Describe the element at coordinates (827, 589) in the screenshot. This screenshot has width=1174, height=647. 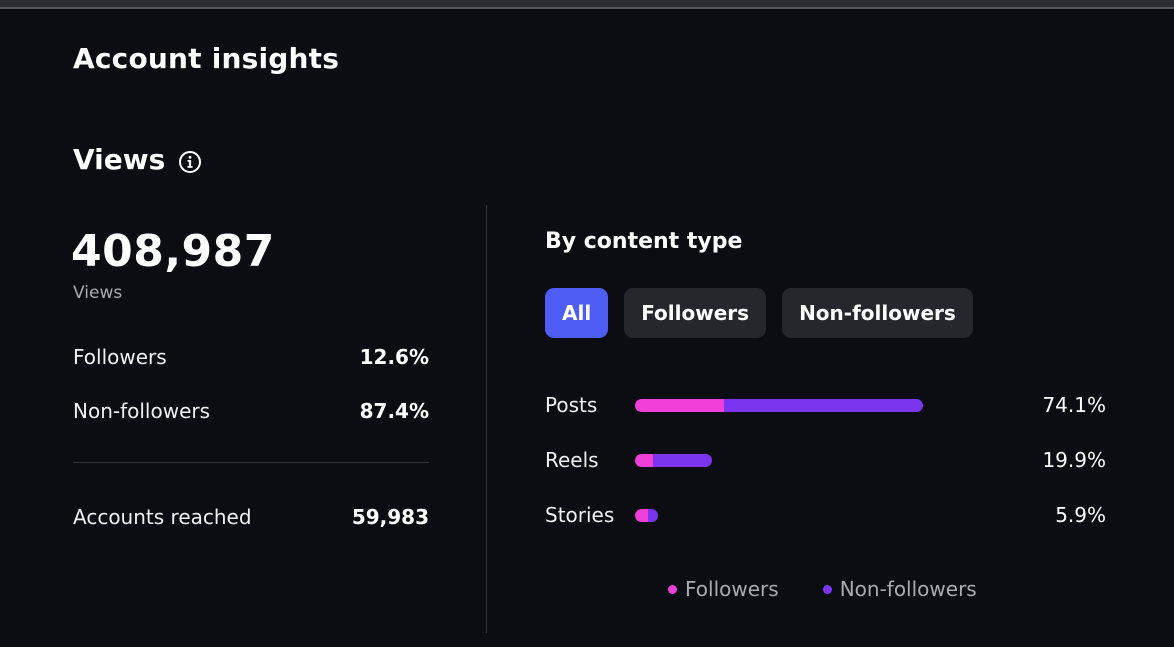
I see `legend-dot-non-followers` at that location.